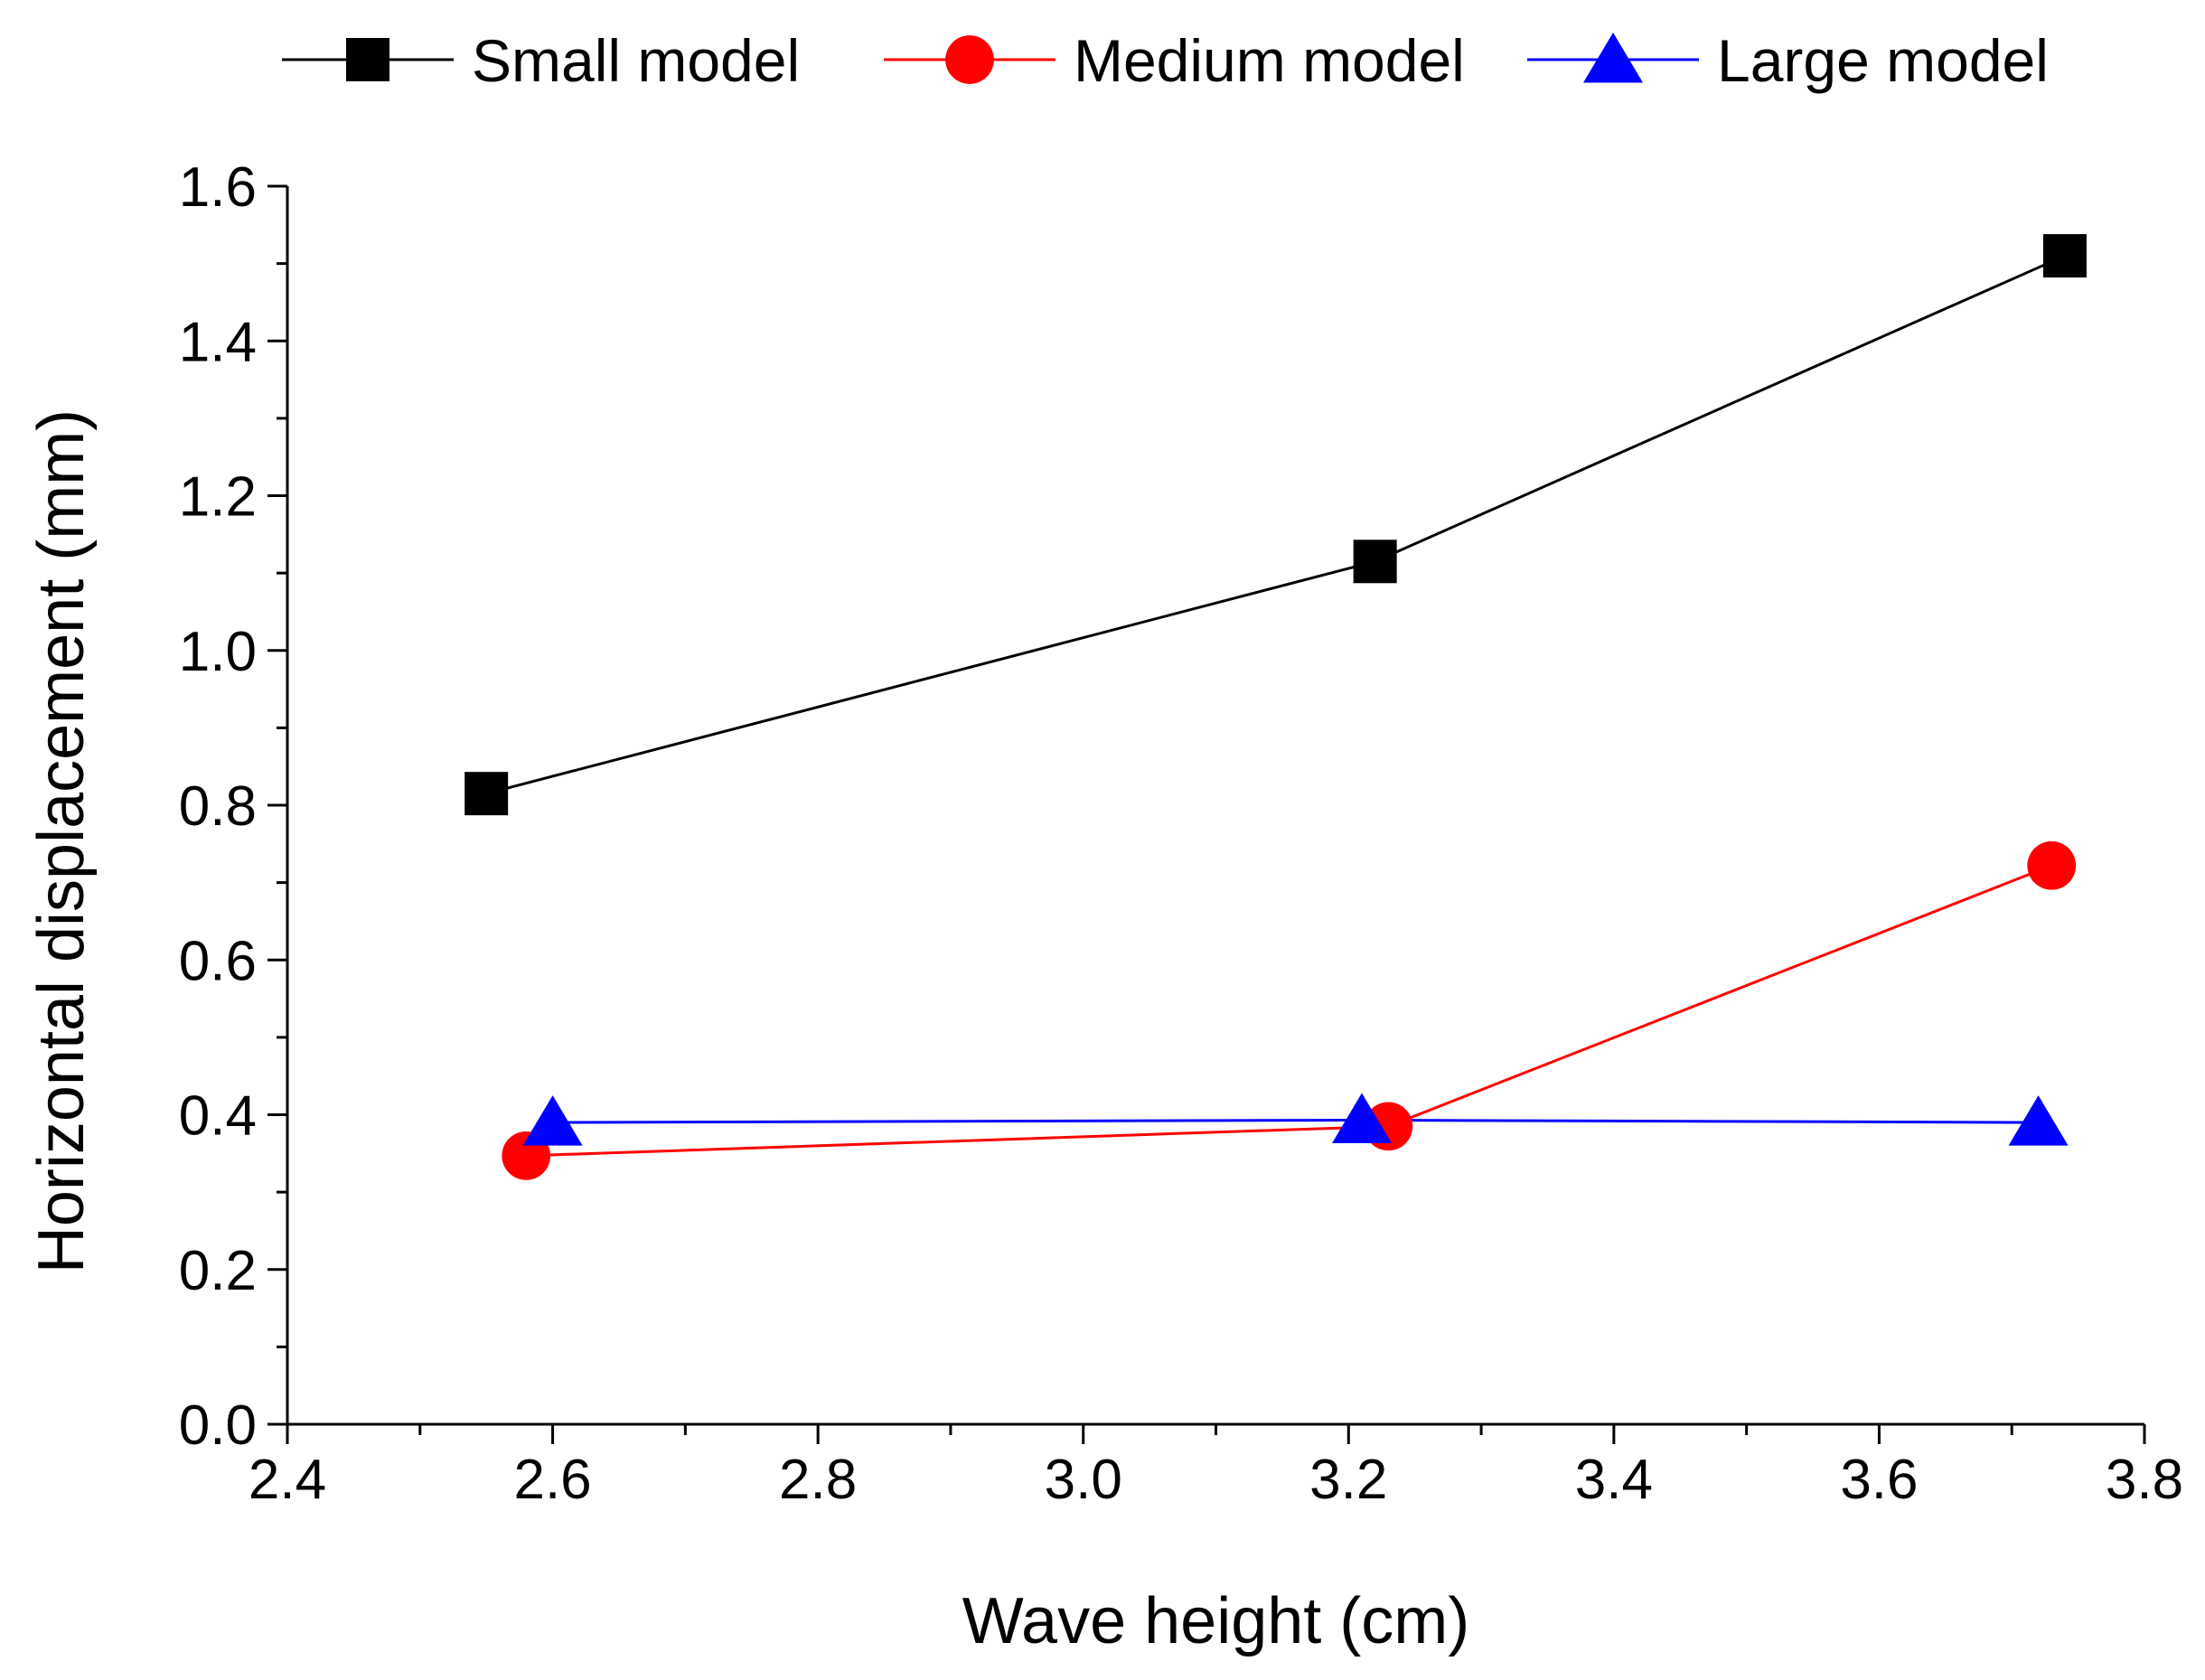  What do you see at coordinates (218, 1271) in the screenshot?
I see `y-tick-label: 0.2` at bounding box center [218, 1271].